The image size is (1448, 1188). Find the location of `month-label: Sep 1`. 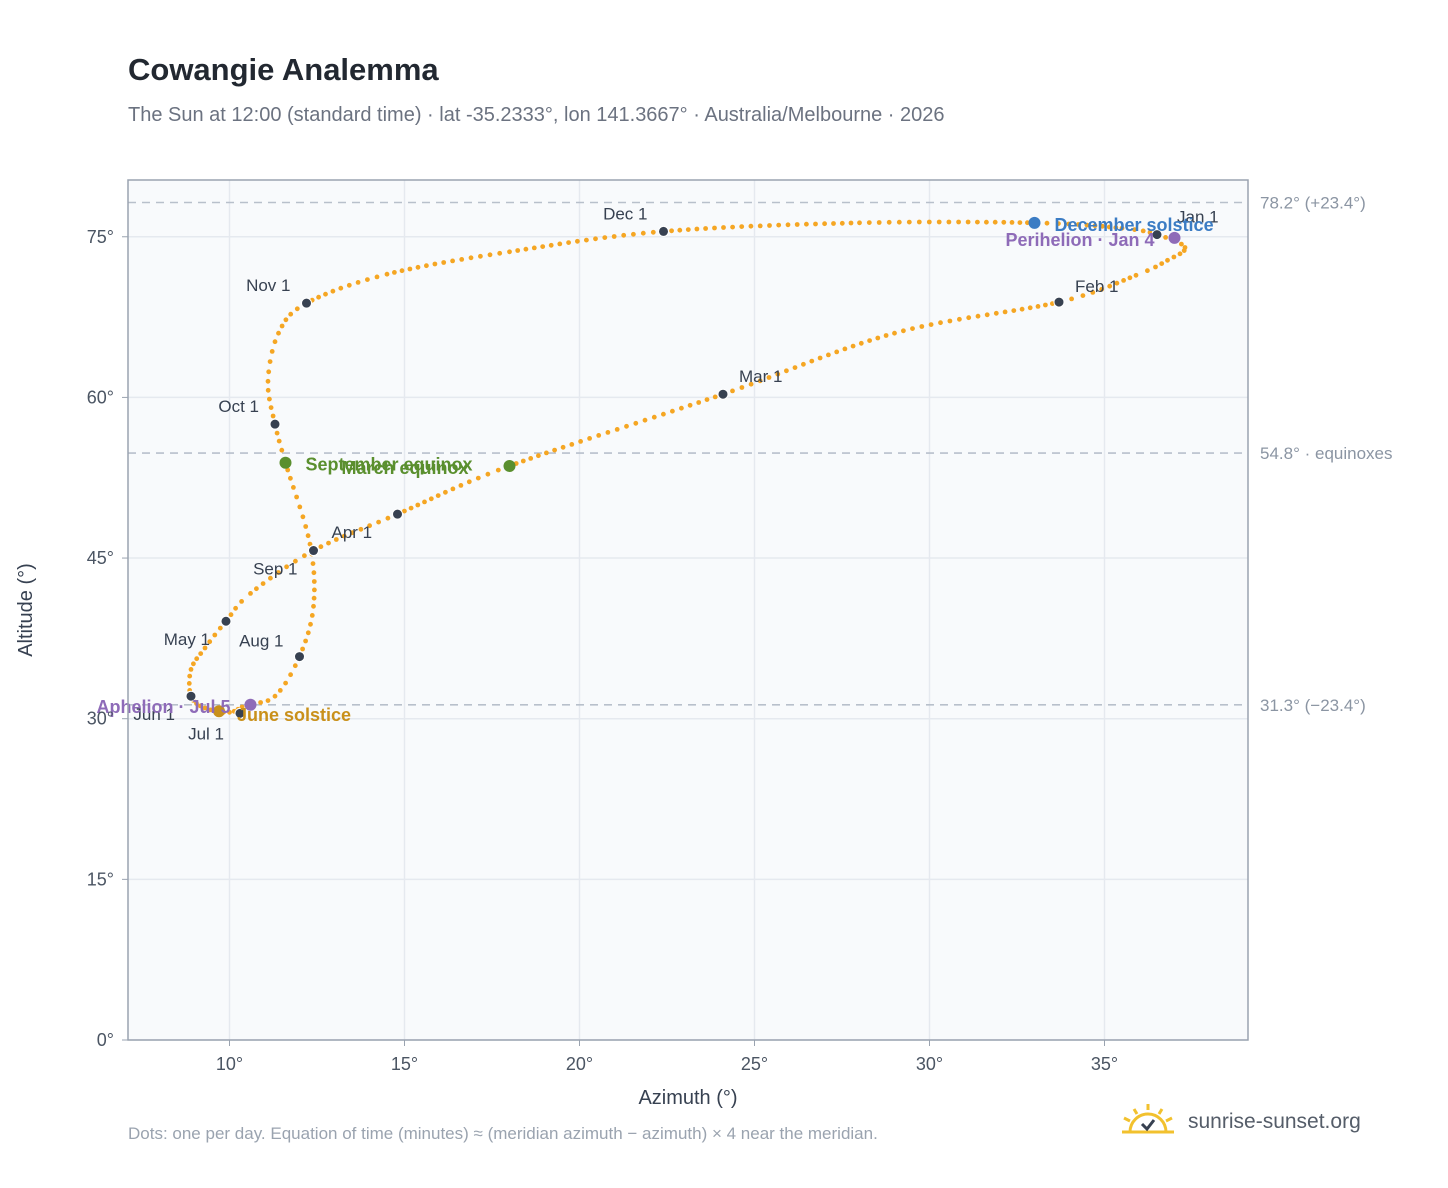

month-label: Sep 1 is located at coordinates (275, 569).